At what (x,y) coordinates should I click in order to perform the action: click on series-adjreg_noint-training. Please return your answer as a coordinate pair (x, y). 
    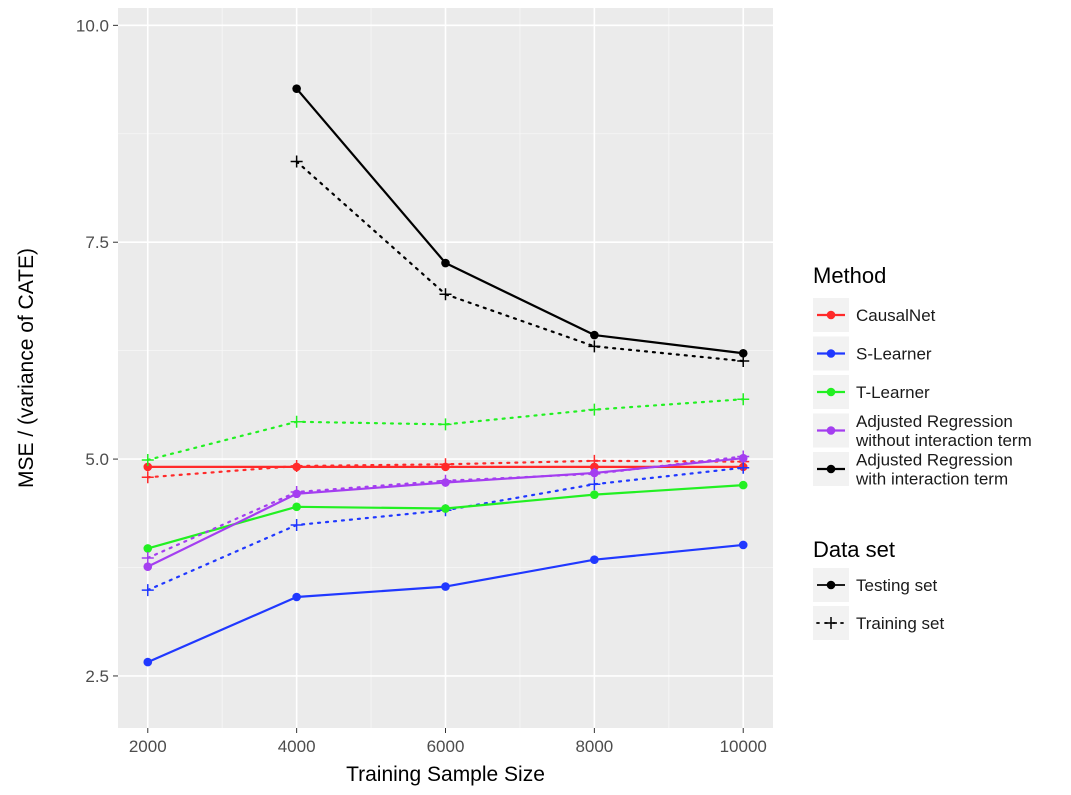
    Looking at the image, I should click on (445, 507).